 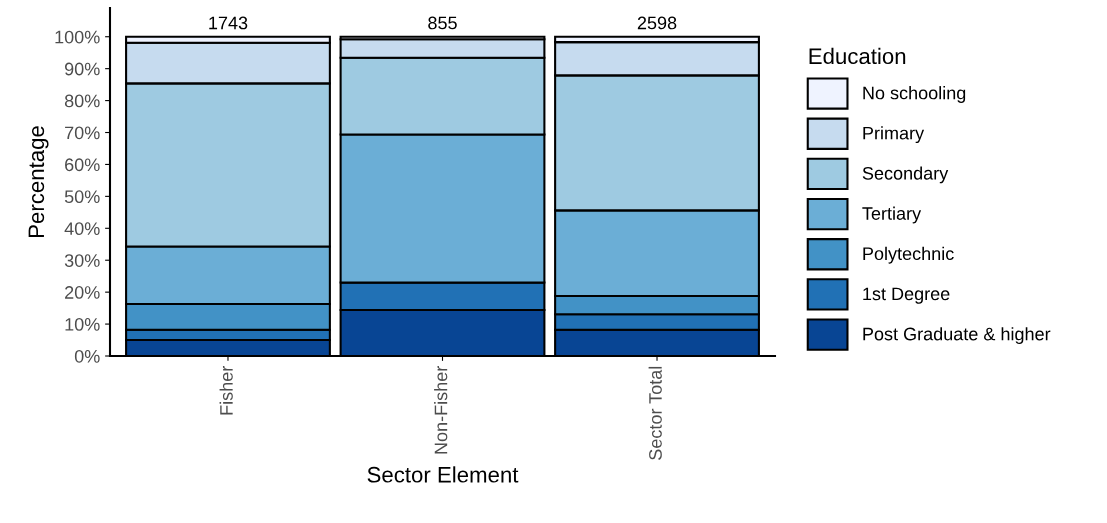 What do you see at coordinates (226, 390) in the screenshot?
I see `x-tick-label: Fisher` at bounding box center [226, 390].